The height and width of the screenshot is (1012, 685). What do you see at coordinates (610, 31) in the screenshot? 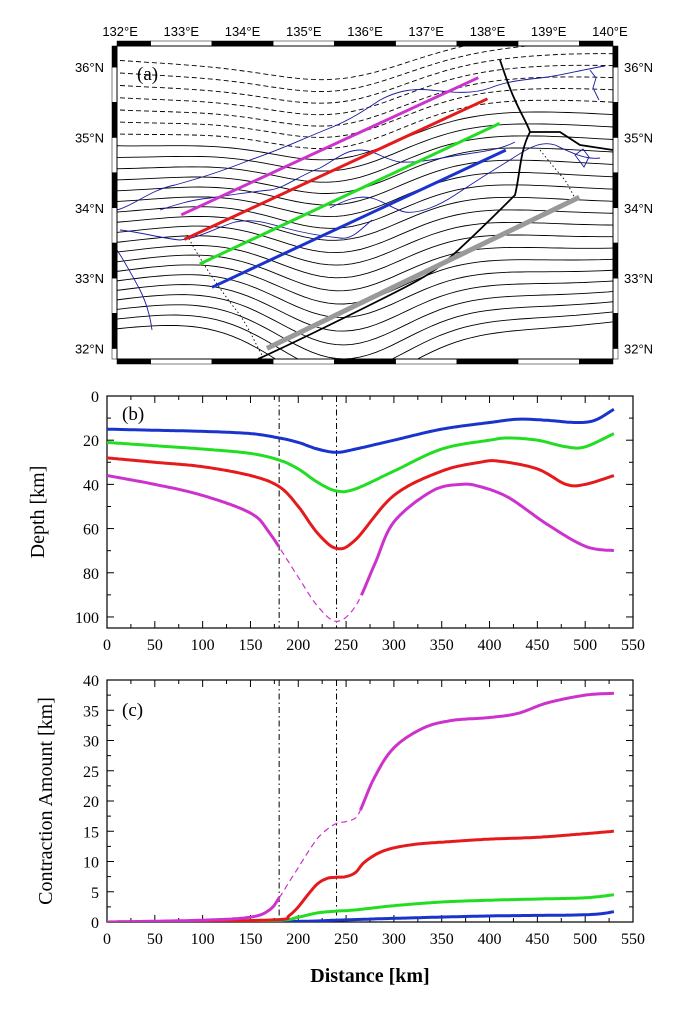
I see `lon-tick-label: 140°E` at bounding box center [610, 31].